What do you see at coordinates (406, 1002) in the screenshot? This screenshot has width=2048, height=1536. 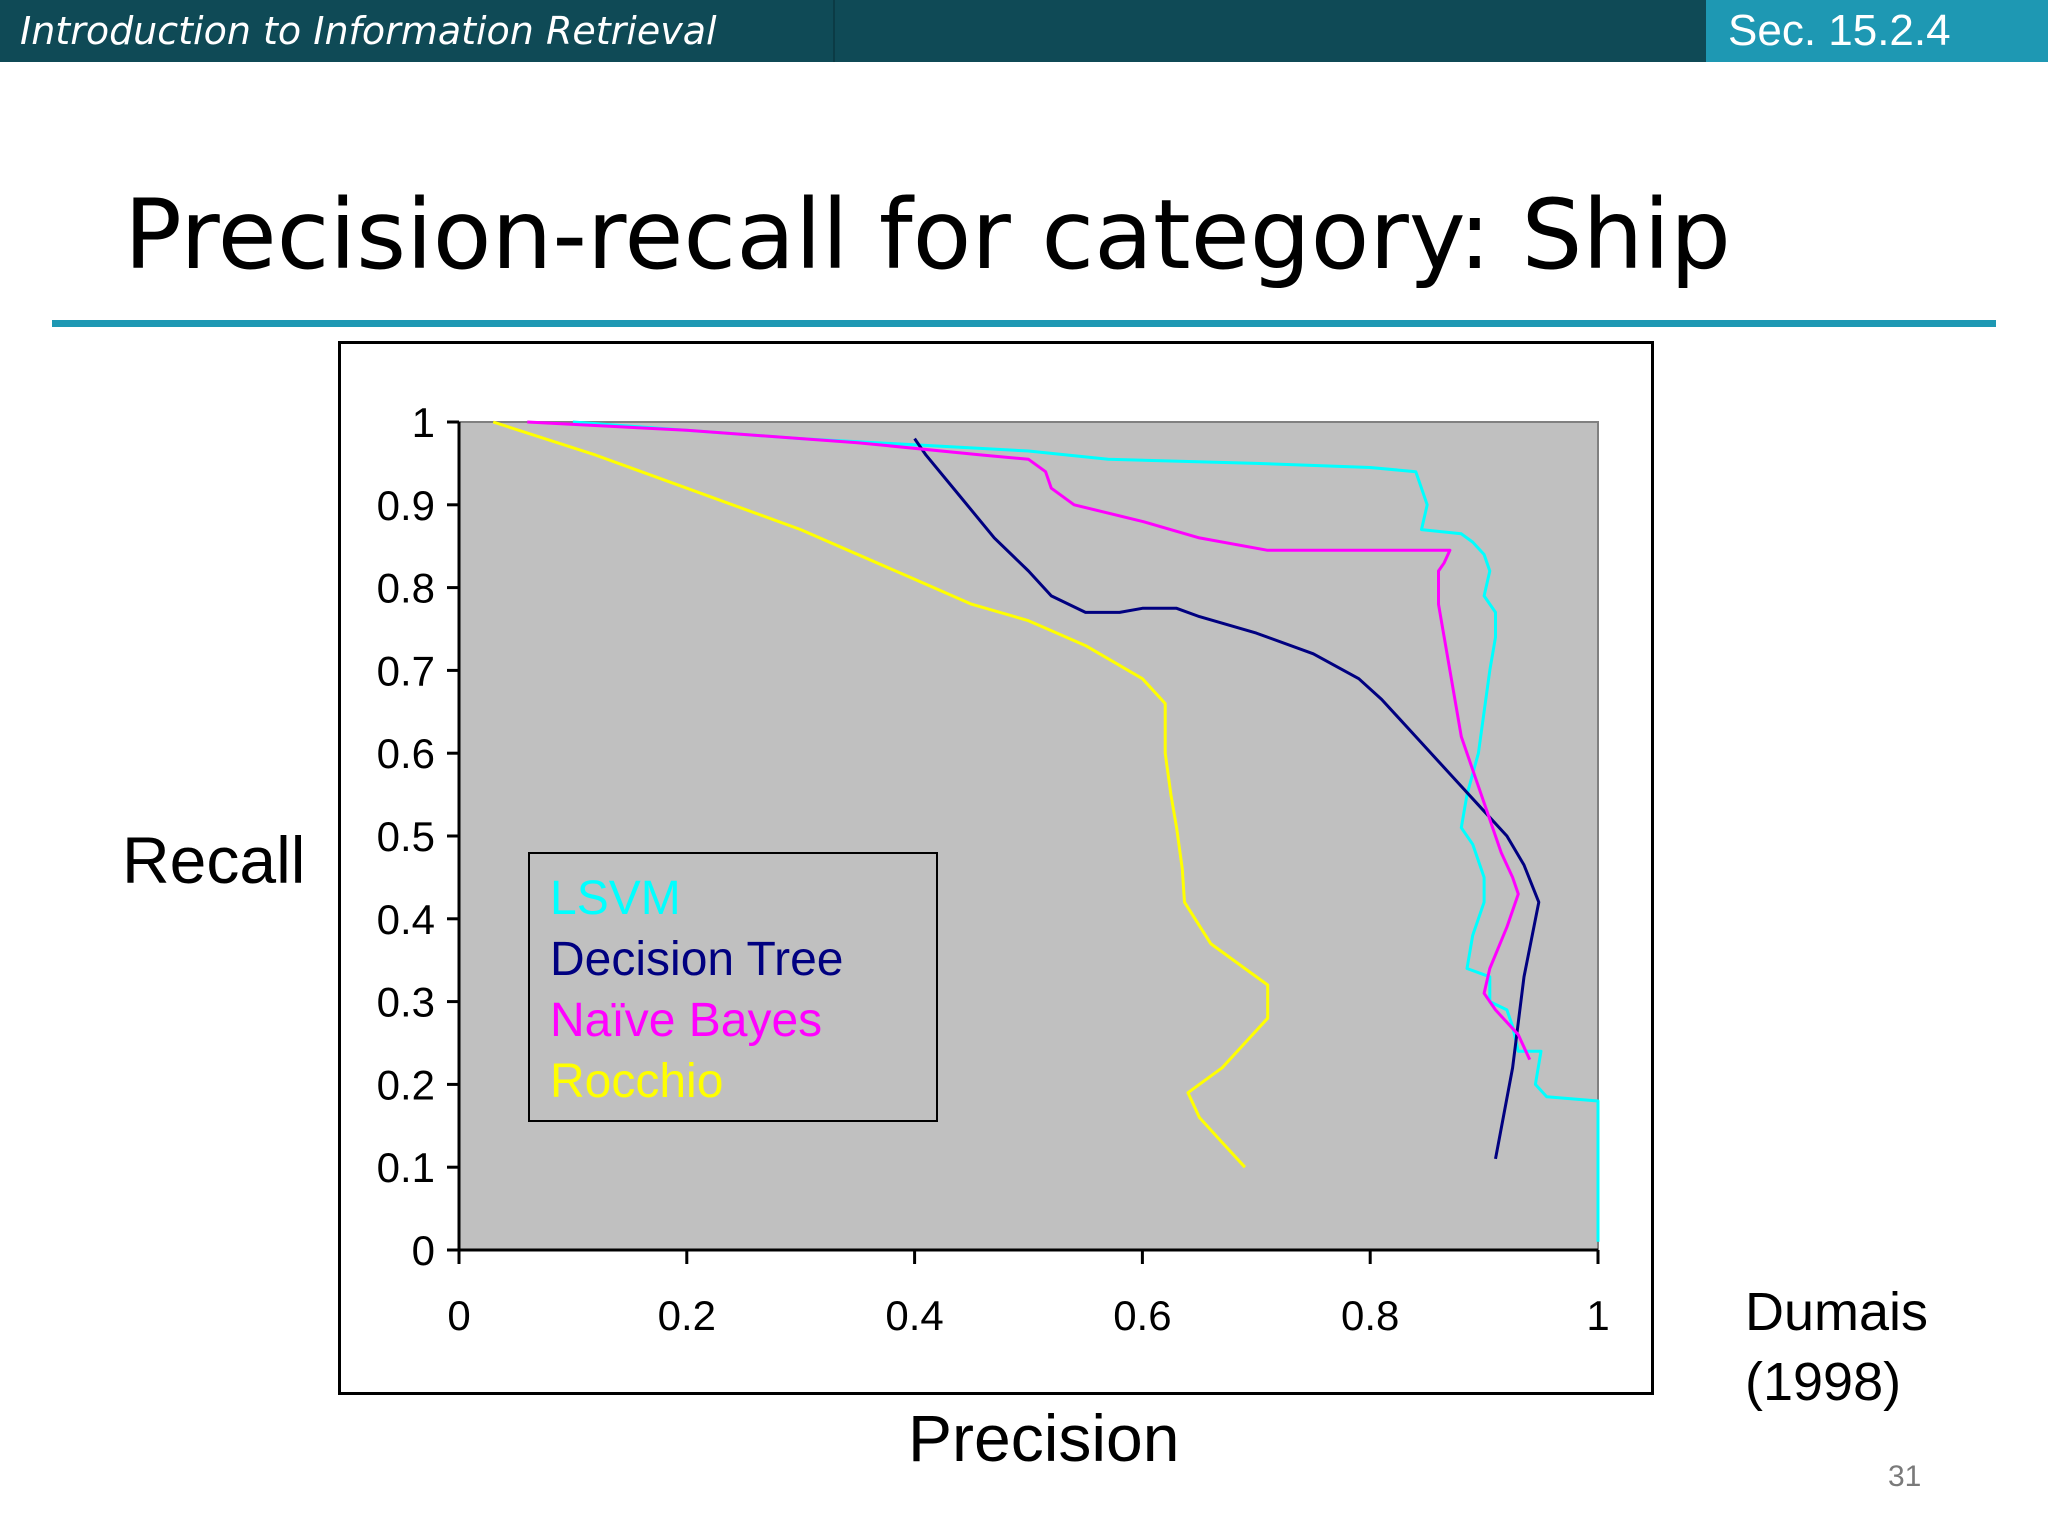 I see `y-tick-label: 0.3` at bounding box center [406, 1002].